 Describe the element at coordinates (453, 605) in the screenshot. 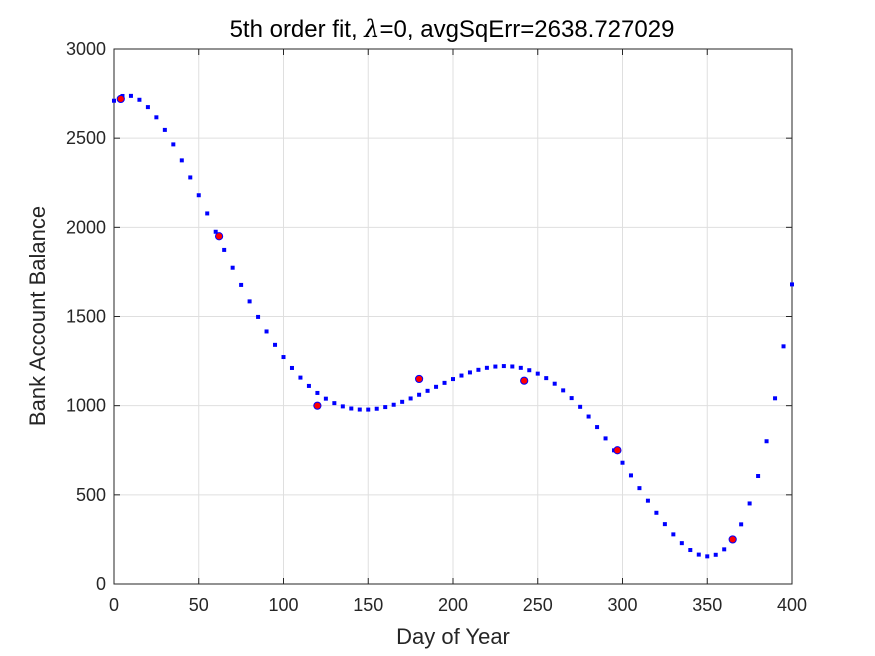

I see `x-tick-label: 200` at that location.